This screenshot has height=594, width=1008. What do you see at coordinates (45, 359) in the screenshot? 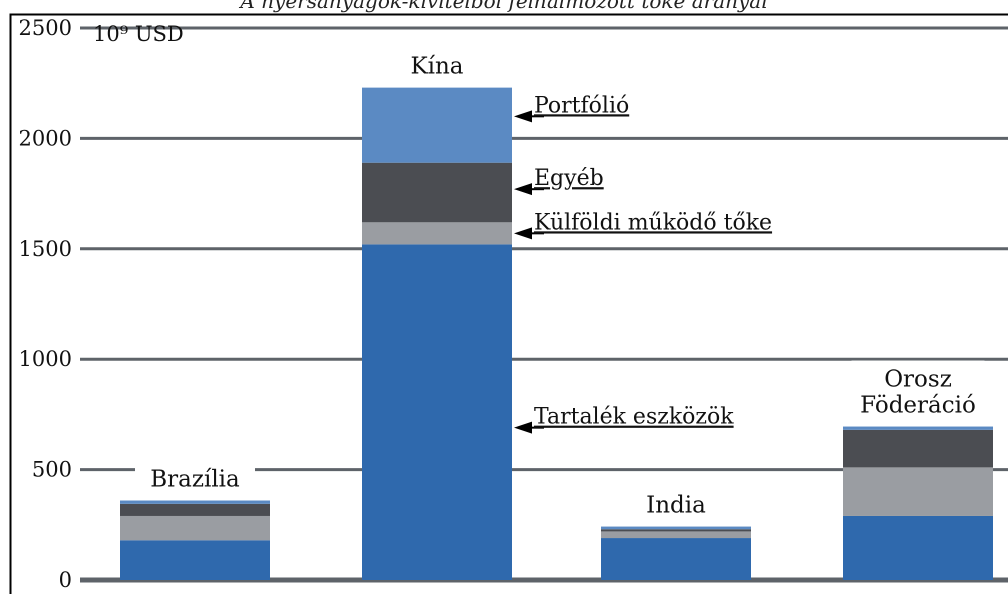
I see `y-tick-label: 1000` at bounding box center [45, 359].